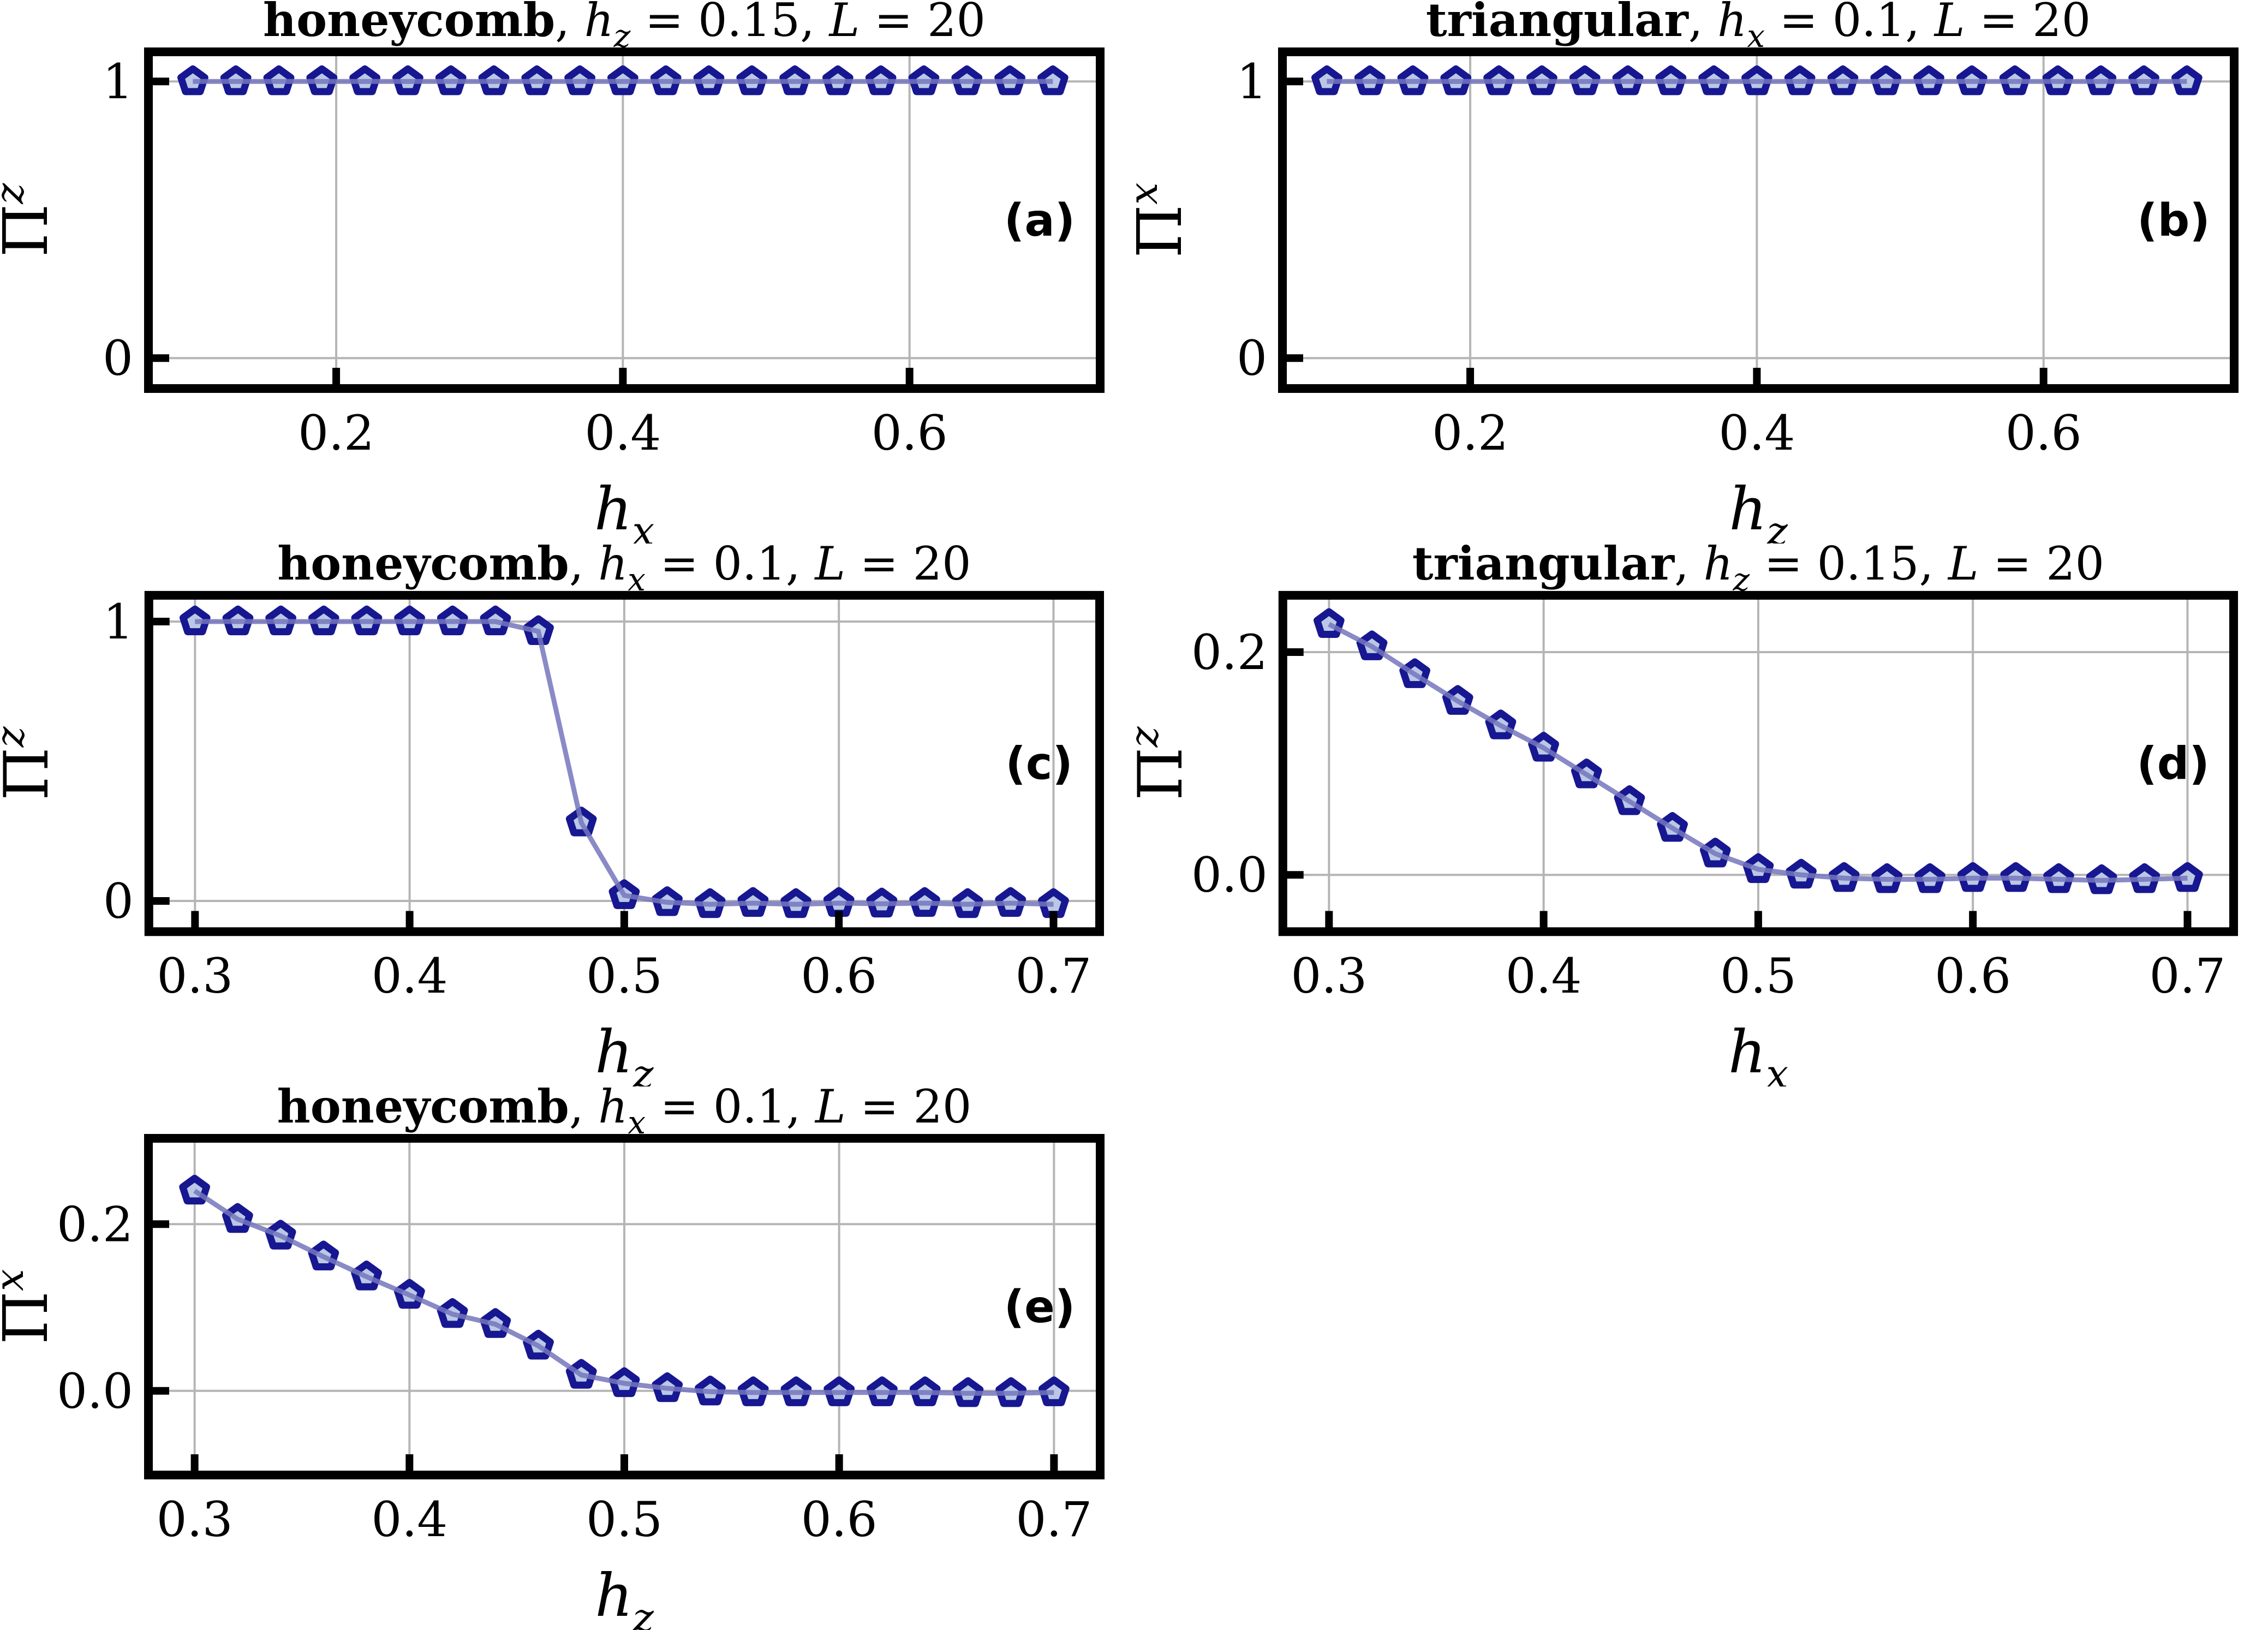  I want to click on panel-letter: (c), so click(1038, 764).